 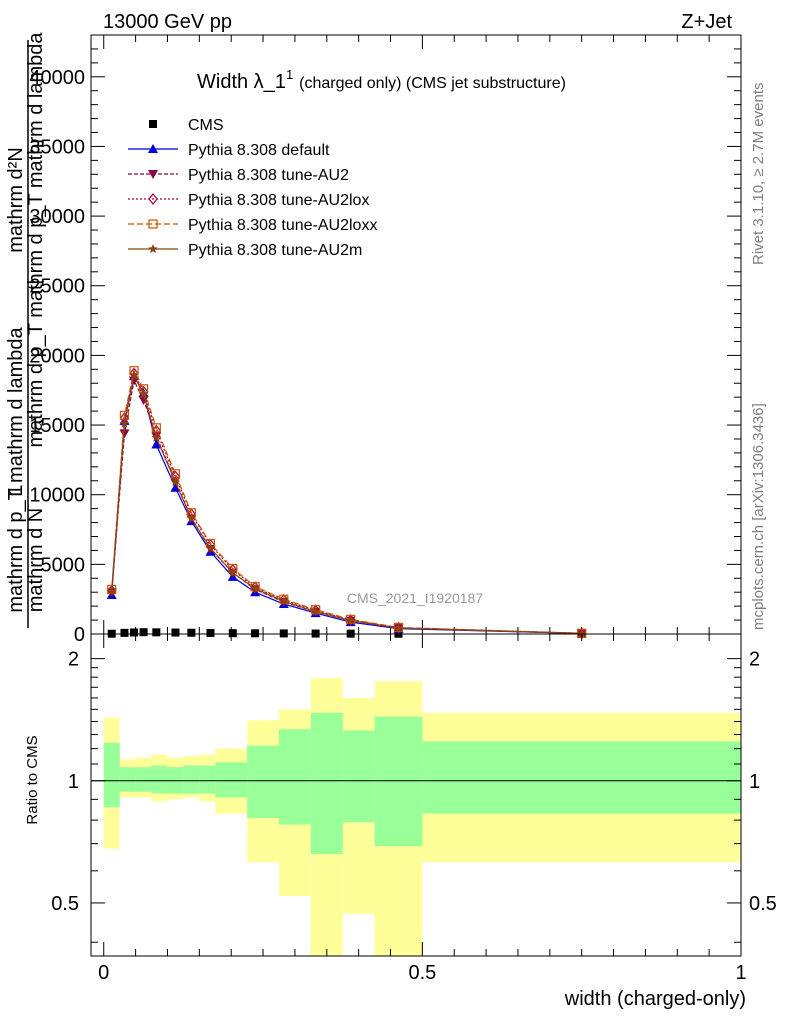 I want to click on ratio-y-tick-label-right: 0.5, so click(x=763, y=904).